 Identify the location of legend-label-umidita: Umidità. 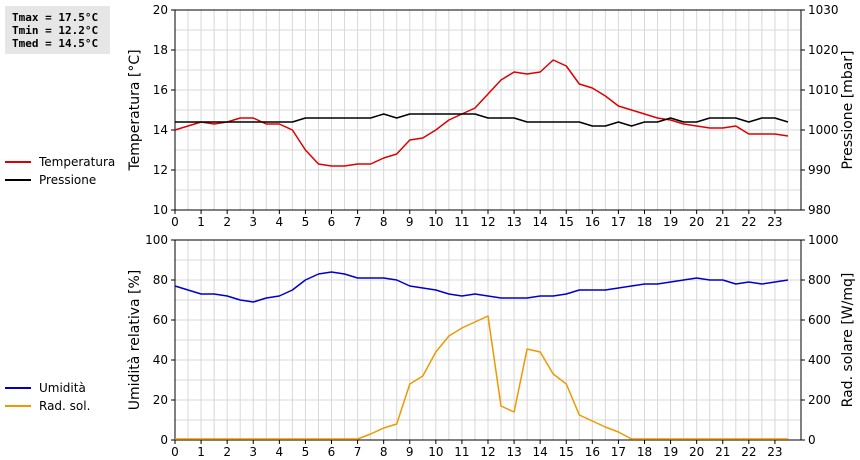
(62, 388).